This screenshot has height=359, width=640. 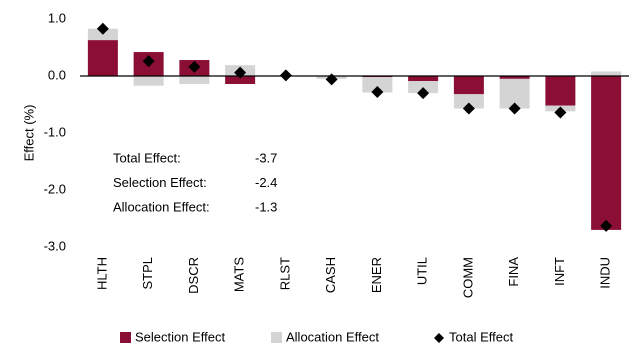 What do you see at coordinates (266, 182) in the screenshot?
I see `annotation-value: -2.4` at bounding box center [266, 182].